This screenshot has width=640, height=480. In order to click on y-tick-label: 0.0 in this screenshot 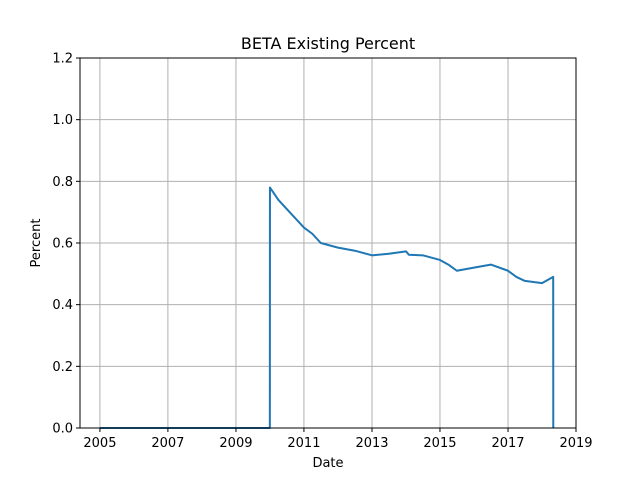, I will do `click(62, 429)`.